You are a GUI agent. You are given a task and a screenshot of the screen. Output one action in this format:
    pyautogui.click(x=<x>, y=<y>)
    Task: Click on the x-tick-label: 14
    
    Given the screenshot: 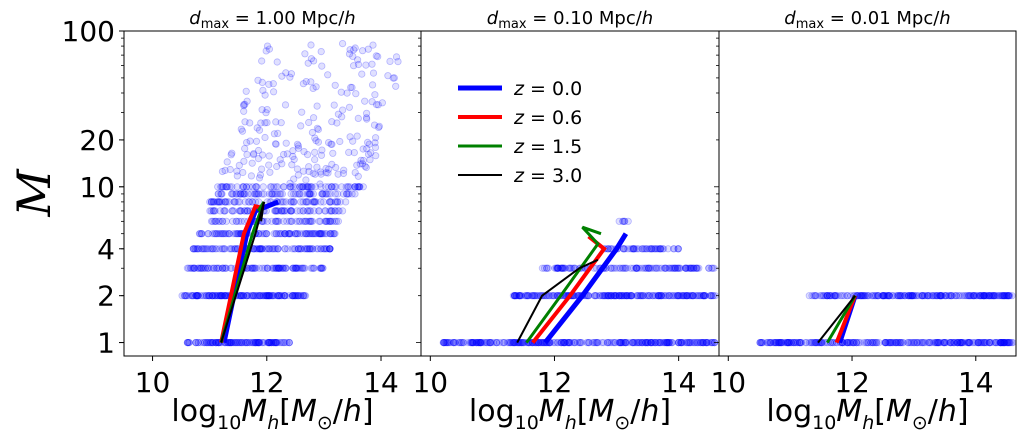 What is the action you would take?
    pyautogui.click(x=381, y=382)
    